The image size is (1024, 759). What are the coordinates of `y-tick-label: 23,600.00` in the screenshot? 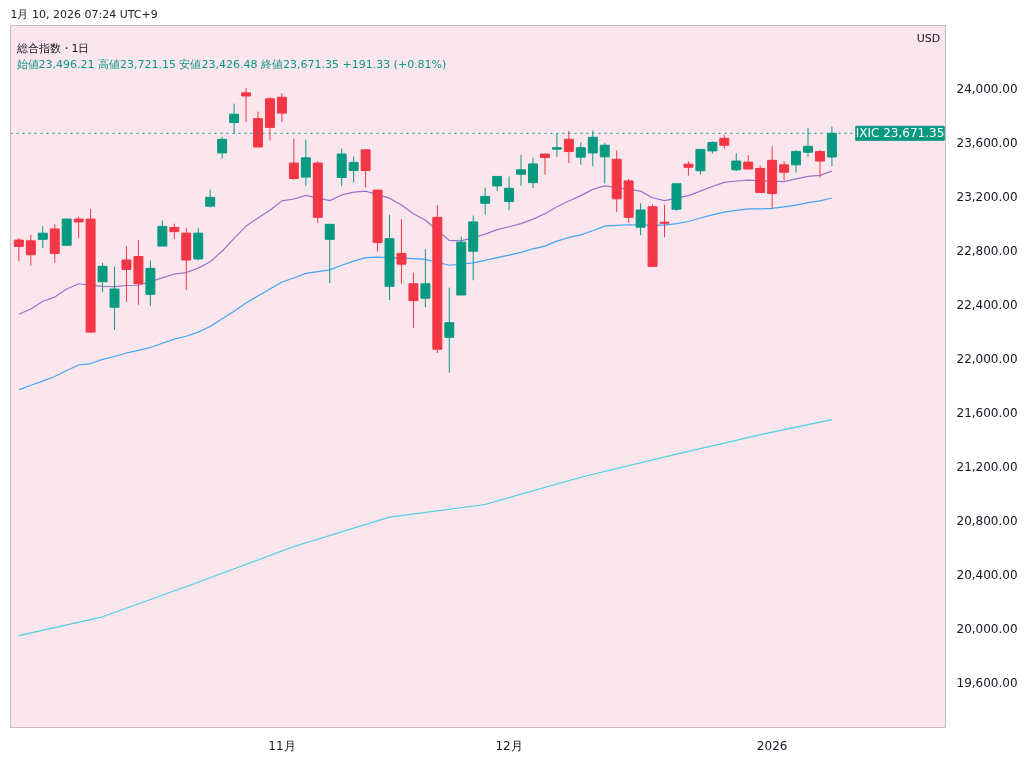 It's located at (987, 143).